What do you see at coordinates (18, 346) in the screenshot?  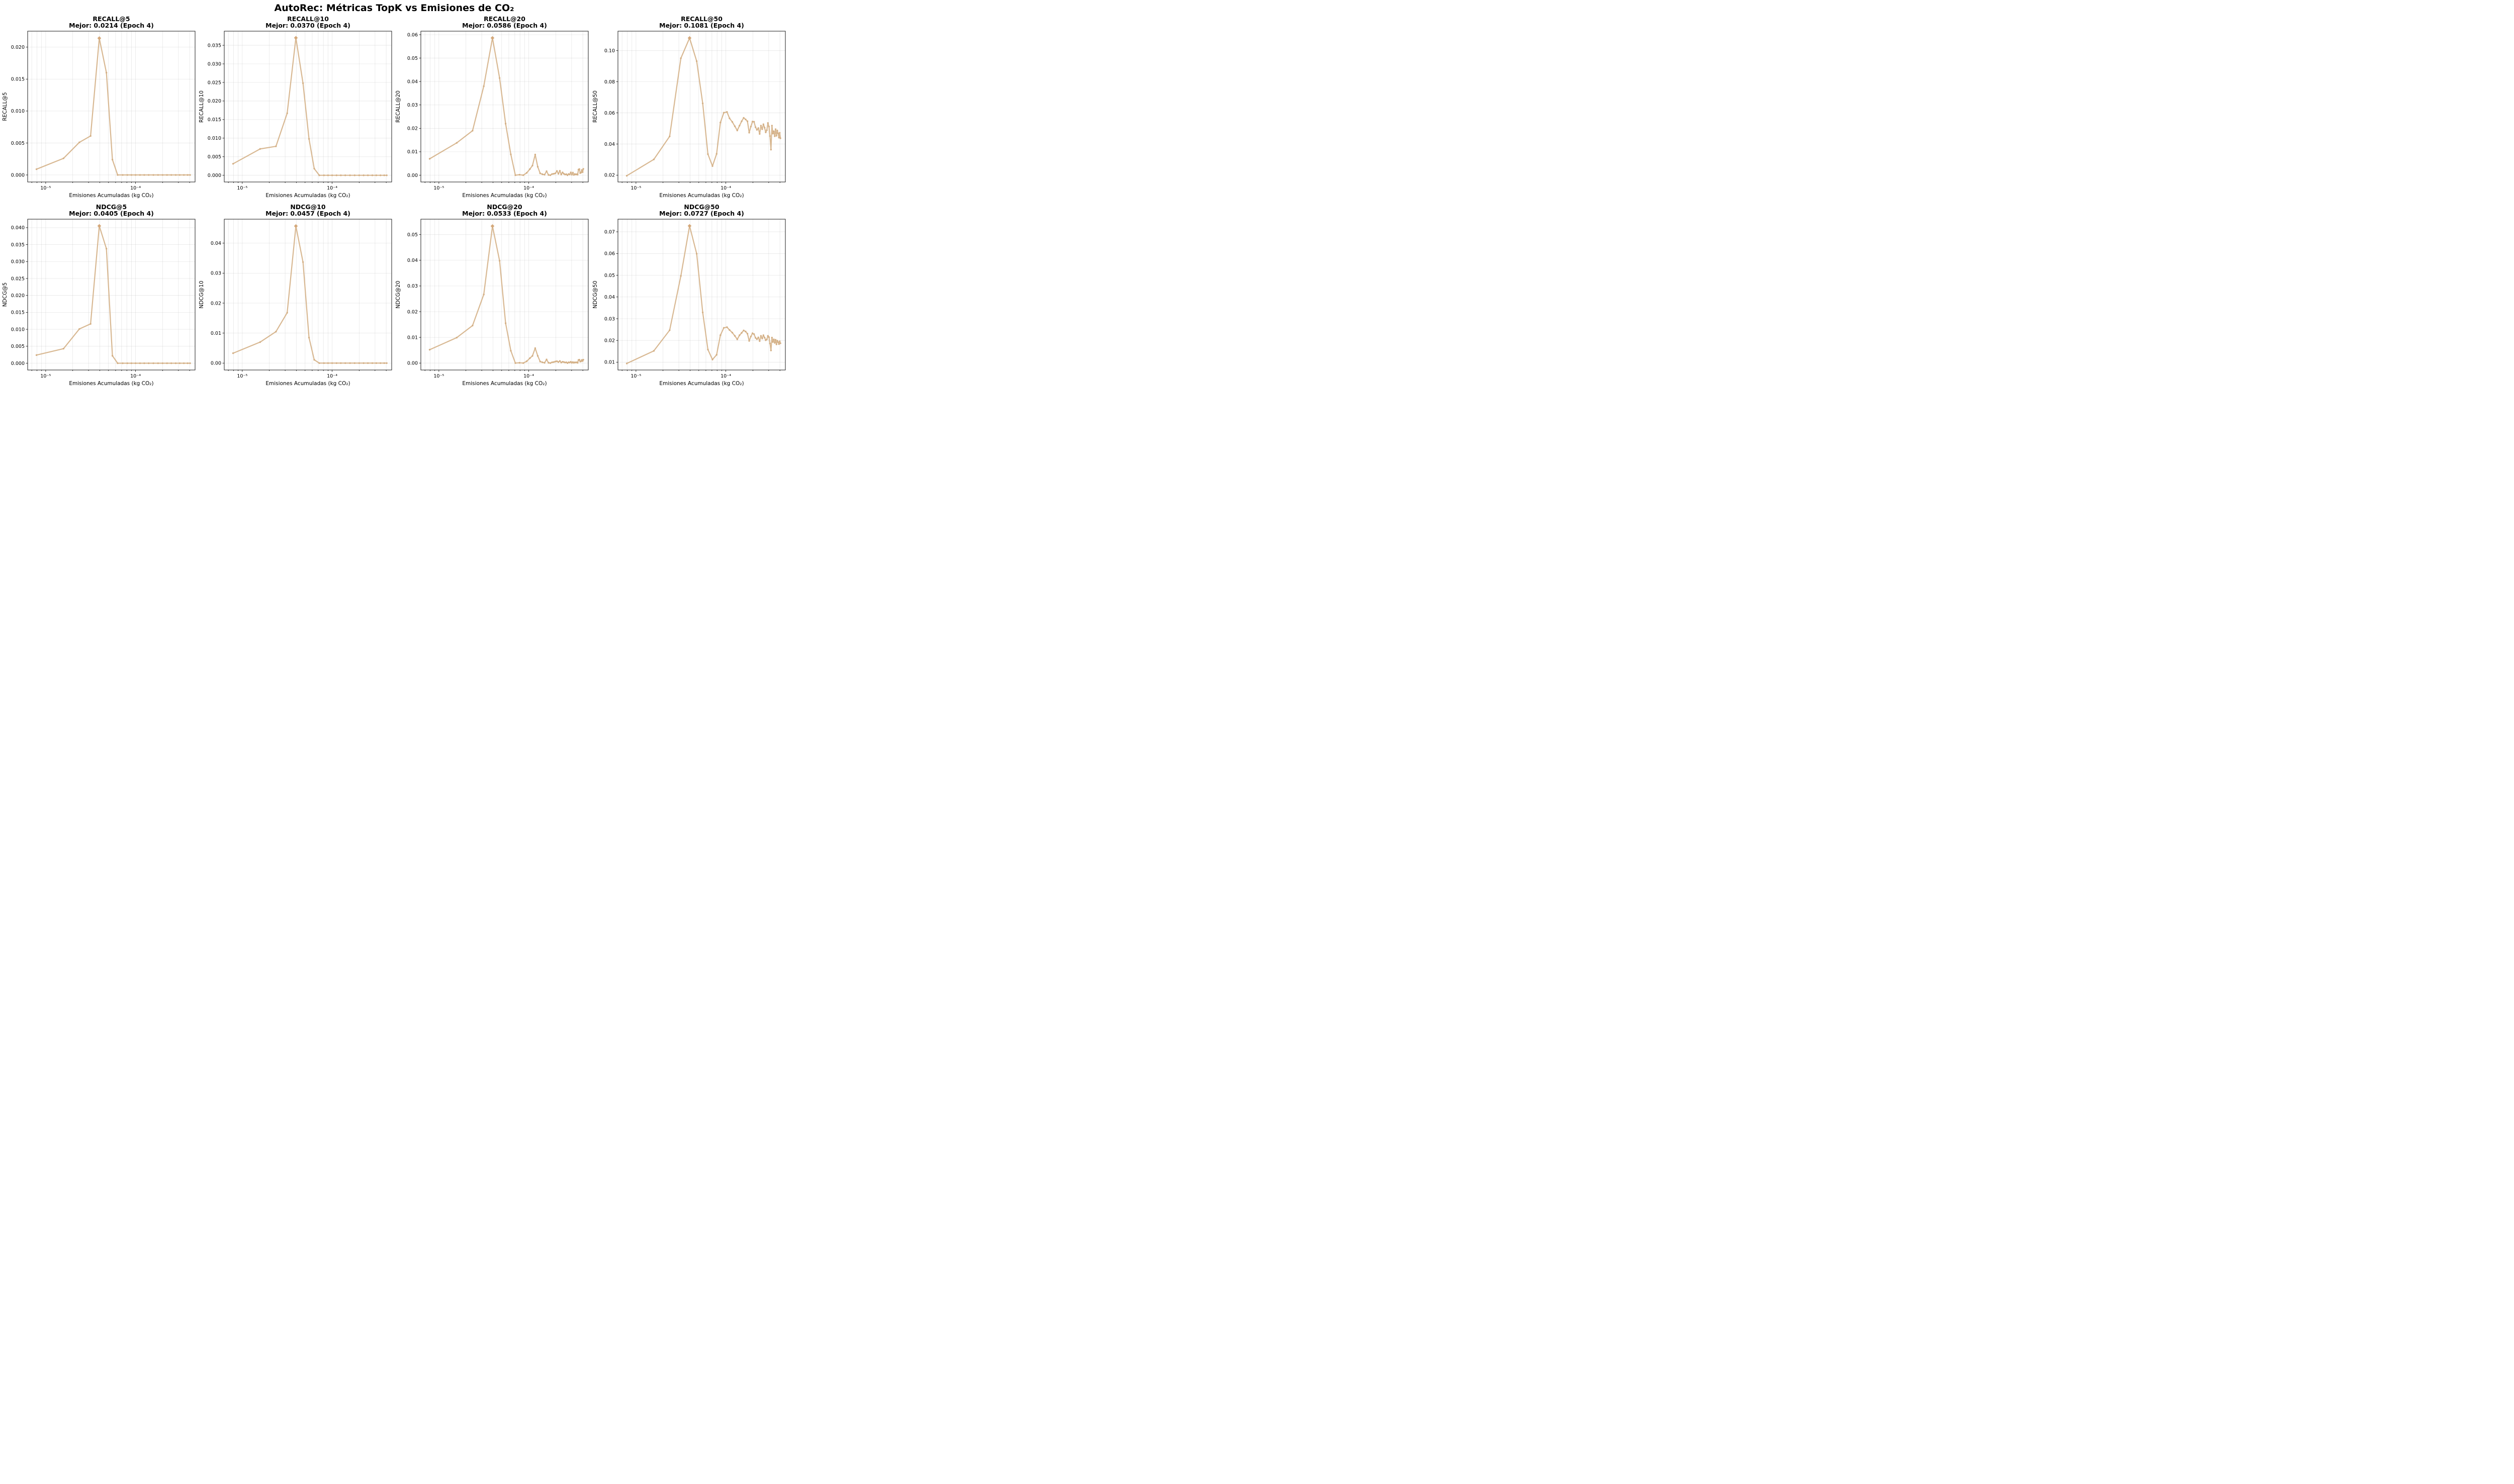 I see `y-tick-label: 0.005` at bounding box center [18, 346].